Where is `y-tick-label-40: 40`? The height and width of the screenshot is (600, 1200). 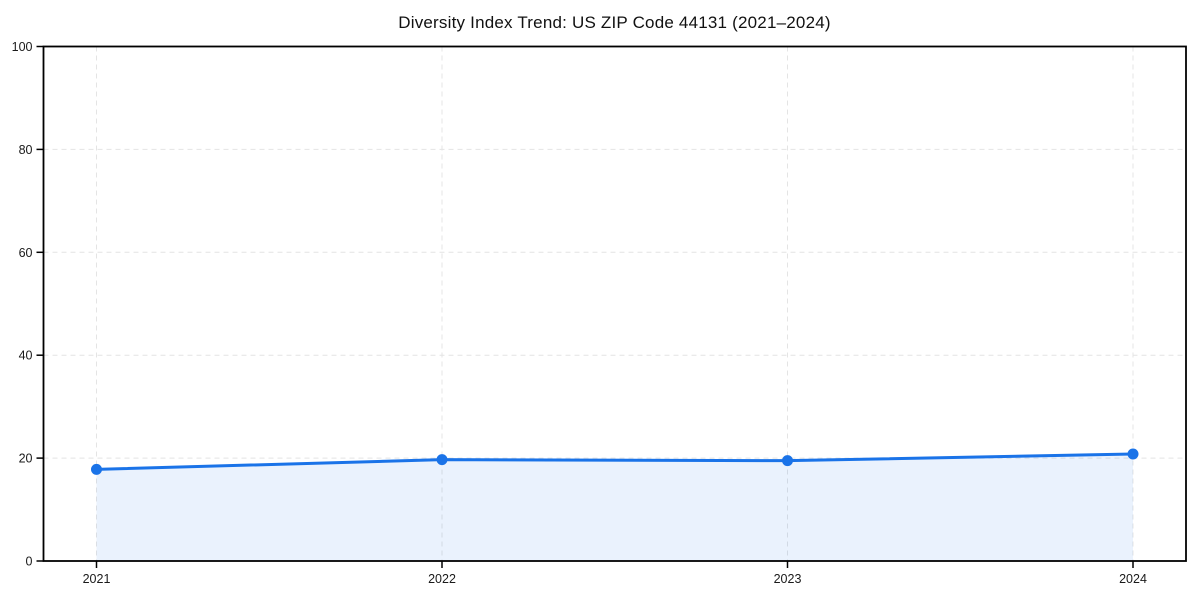
y-tick-label-40: 40 is located at coordinates (26, 356).